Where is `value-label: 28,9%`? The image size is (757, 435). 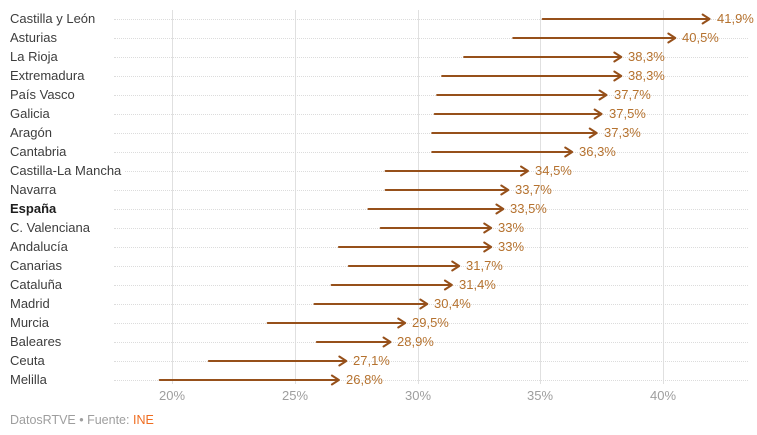 value-label: 28,9% is located at coordinates (415, 341).